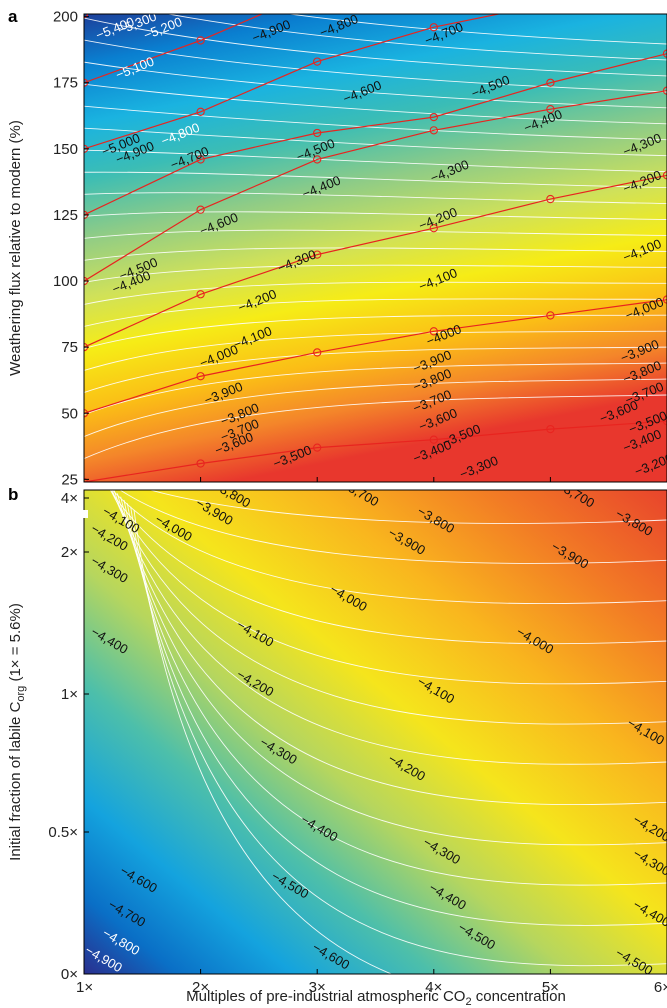  What do you see at coordinates (200, 987) in the screenshot?
I see `panel-b-xtick-label: 2×` at bounding box center [200, 987].